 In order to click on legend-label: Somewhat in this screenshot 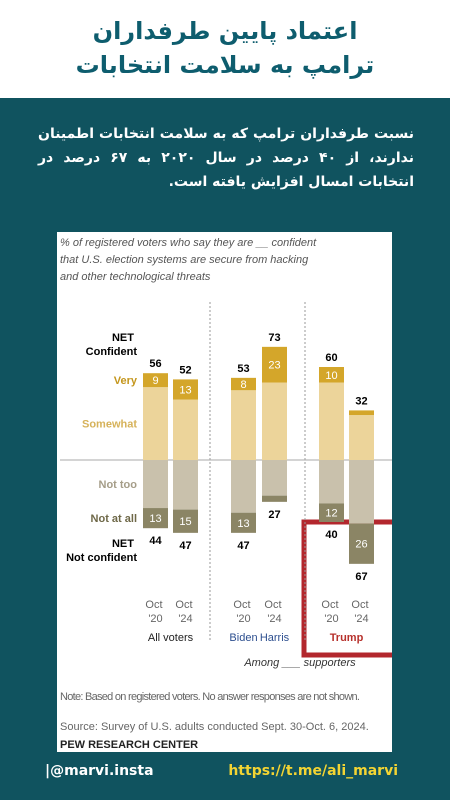, I will do `click(109, 425)`.